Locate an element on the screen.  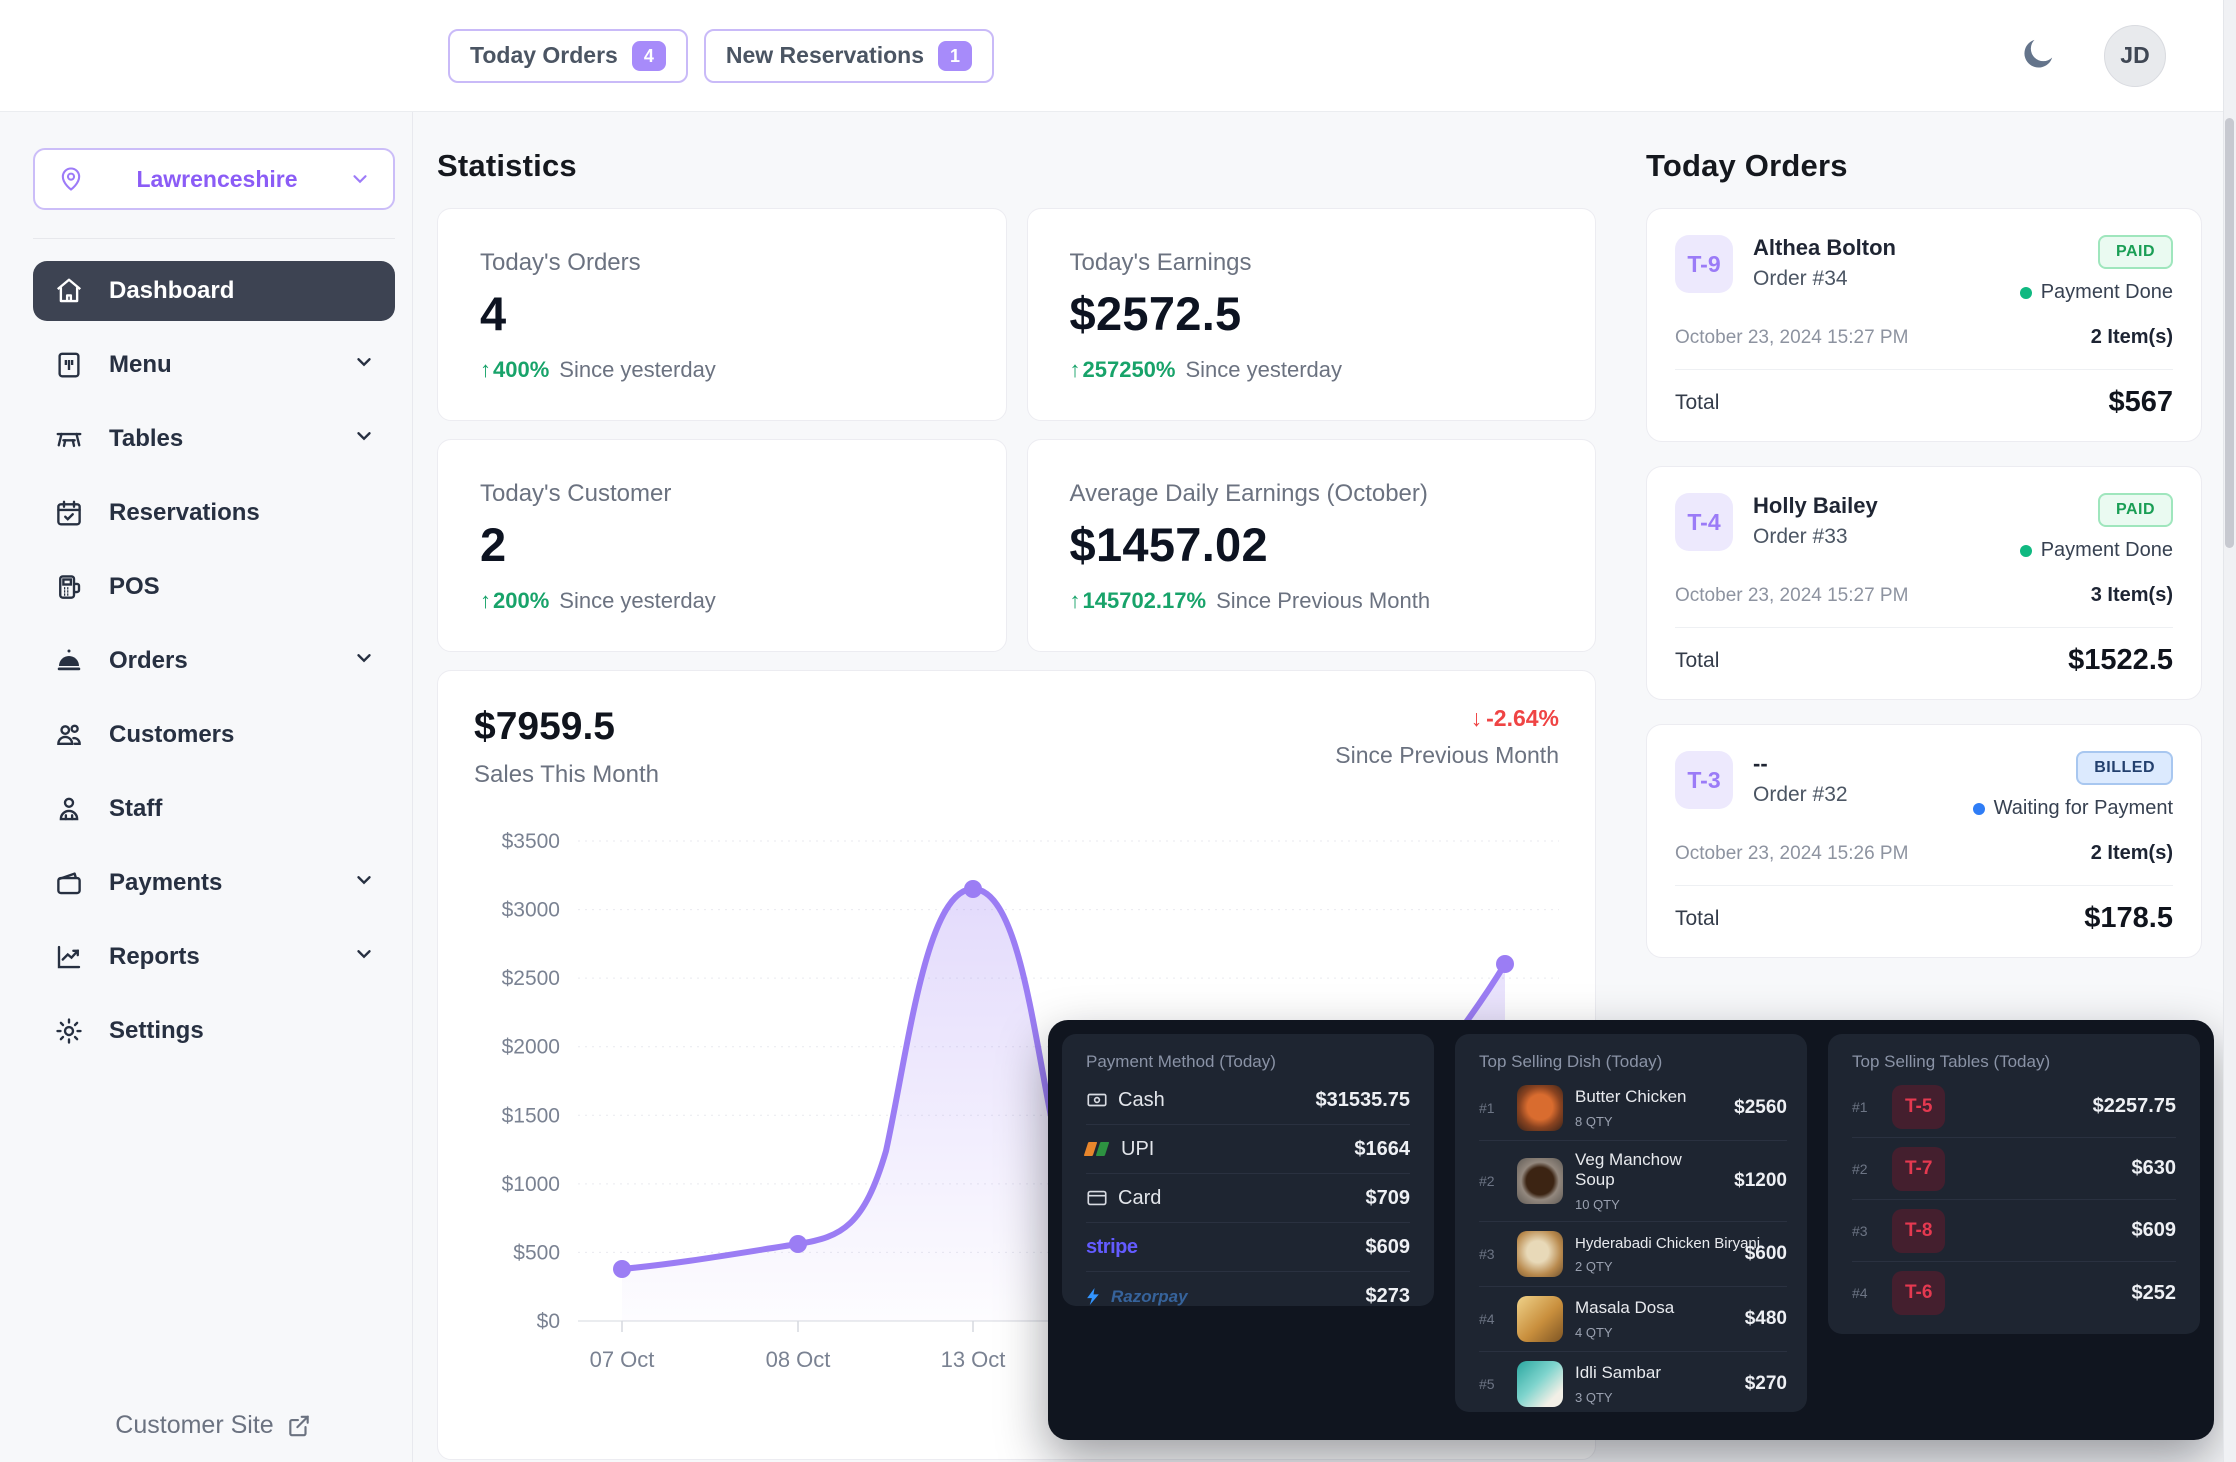
delta-up-value: ↑ 200% is located at coordinates (515, 600).